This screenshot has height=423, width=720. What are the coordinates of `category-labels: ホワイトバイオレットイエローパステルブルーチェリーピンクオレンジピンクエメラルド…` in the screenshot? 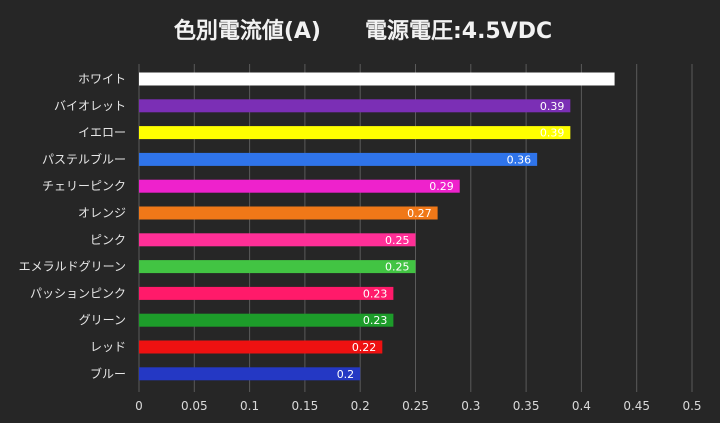 It's located at (72, 226).